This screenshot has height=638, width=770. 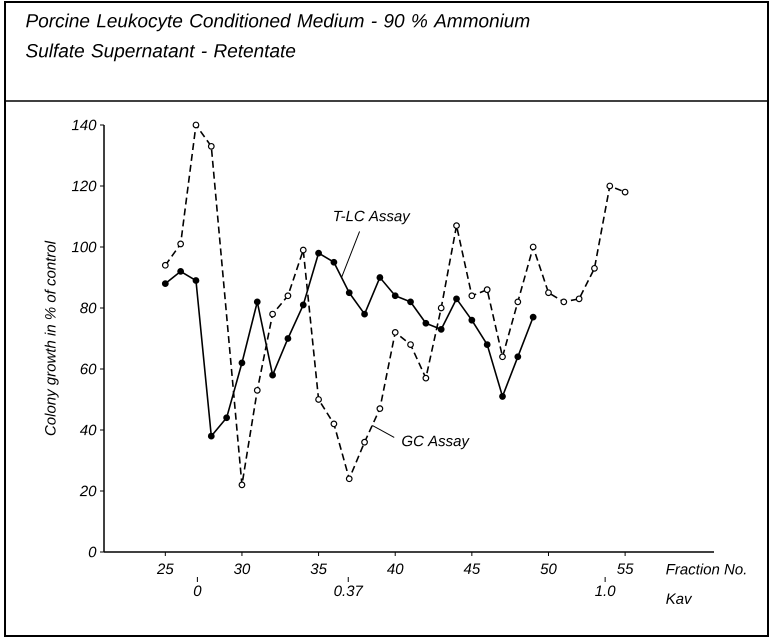 What do you see at coordinates (679, 599) in the screenshot?
I see `x2-axis-title: Kav` at bounding box center [679, 599].